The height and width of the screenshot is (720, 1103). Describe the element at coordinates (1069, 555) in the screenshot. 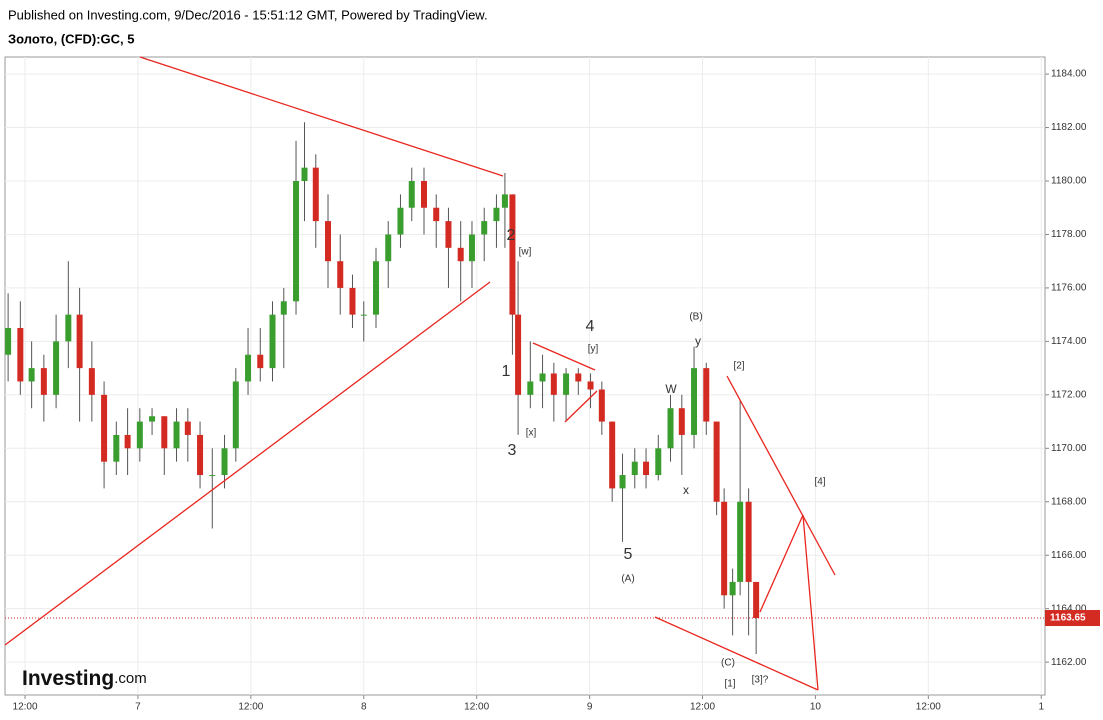

I see `y-tick-label: 1166.00` at that location.